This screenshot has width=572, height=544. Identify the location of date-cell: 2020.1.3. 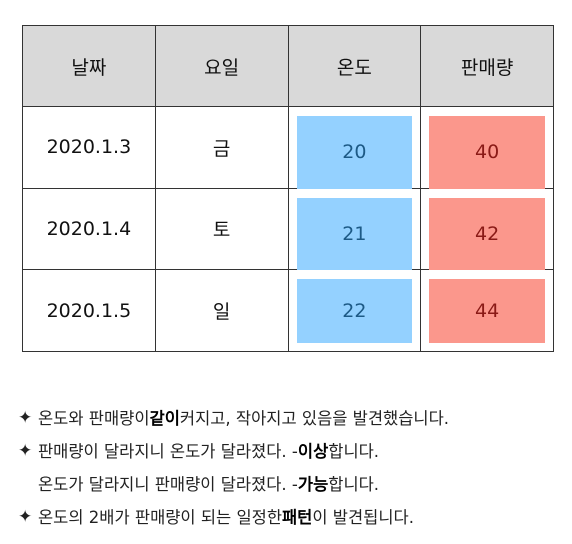
(89, 147).